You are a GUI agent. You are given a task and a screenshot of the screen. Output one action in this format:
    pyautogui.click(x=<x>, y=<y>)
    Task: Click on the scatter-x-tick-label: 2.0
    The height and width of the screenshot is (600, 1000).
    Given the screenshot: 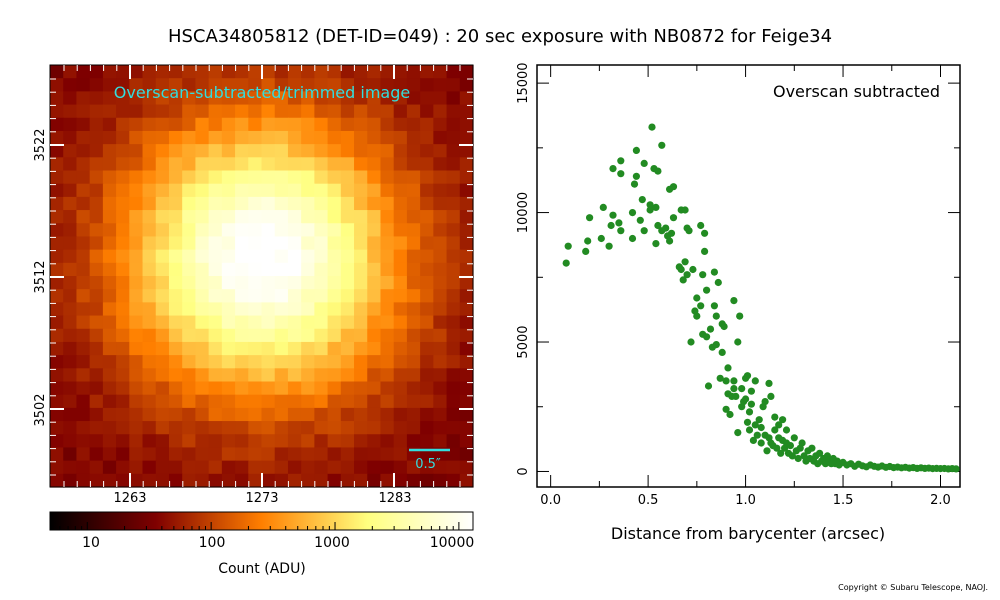 What is the action you would take?
    pyautogui.click(x=940, y=500)
    